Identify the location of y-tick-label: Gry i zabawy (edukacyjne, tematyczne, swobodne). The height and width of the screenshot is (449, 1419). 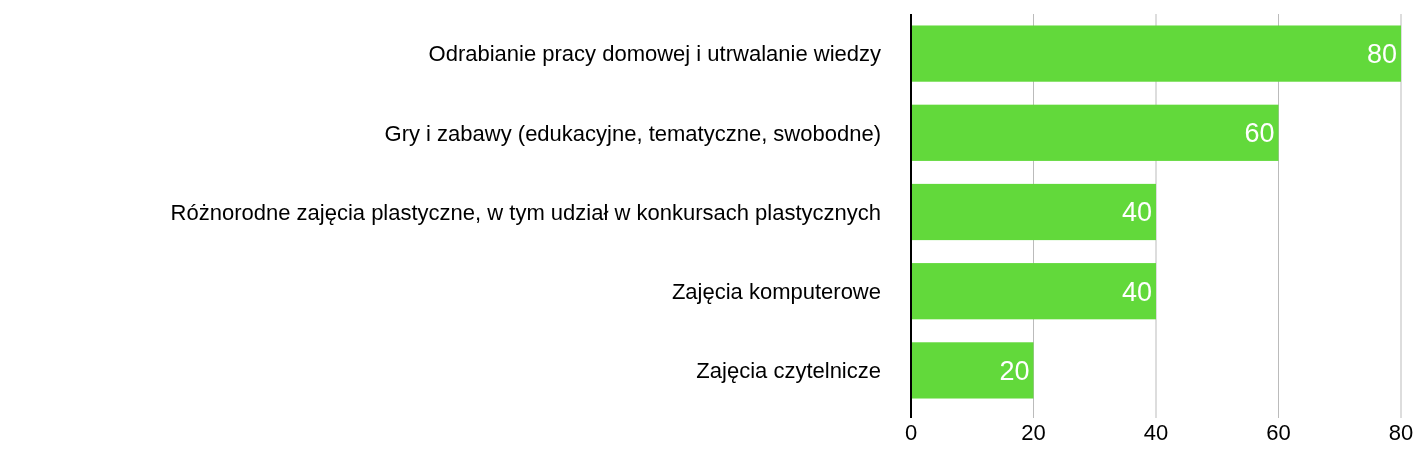
(632, 133).